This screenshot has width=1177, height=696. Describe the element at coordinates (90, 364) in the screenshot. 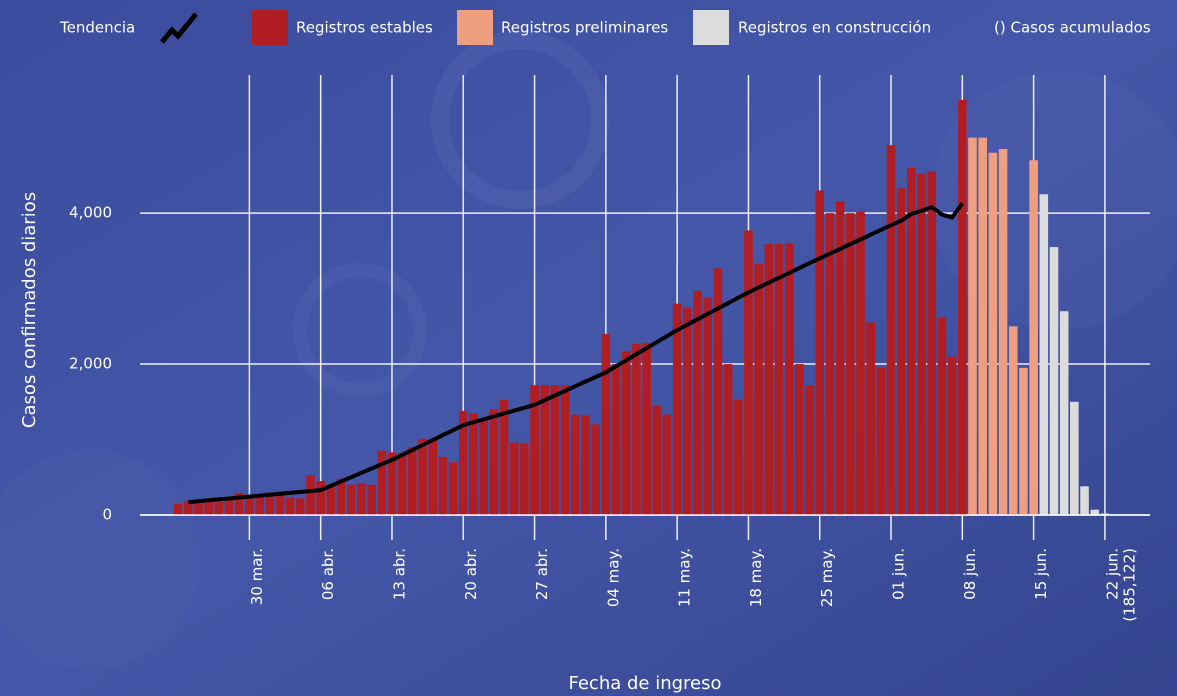

I see `y-tick-label: 2,000` at that location.